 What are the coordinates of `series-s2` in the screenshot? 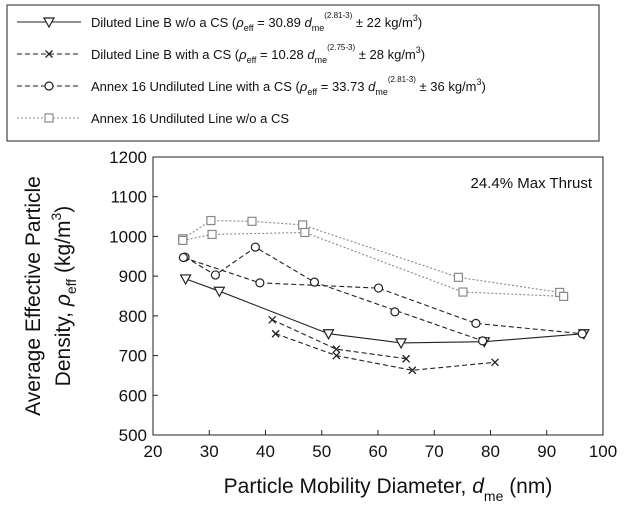 It's located at (383, 345).